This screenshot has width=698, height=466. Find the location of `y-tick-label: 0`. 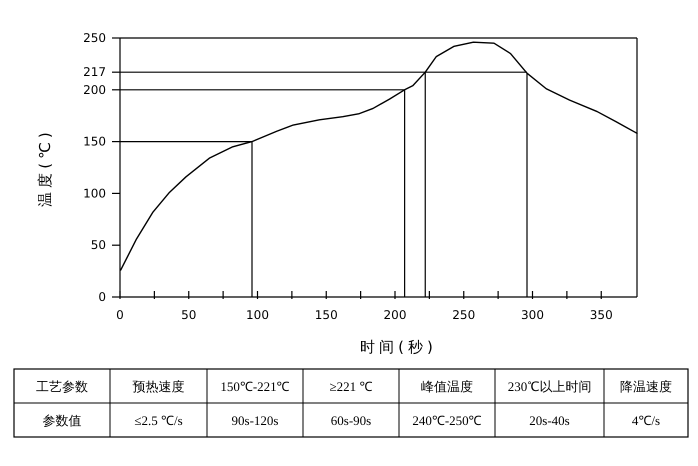

y-tick-label: 0 is located at coordinates (102, 297).